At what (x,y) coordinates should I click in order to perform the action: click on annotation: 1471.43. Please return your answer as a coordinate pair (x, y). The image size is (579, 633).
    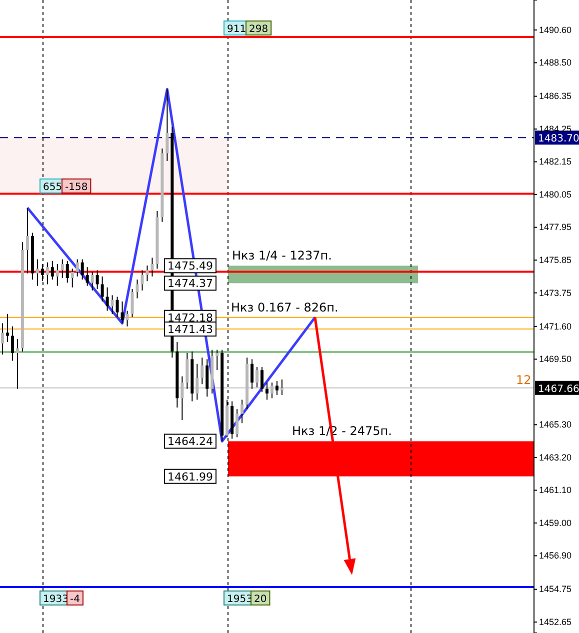
    Looking at the image, I should click on (190, 329).